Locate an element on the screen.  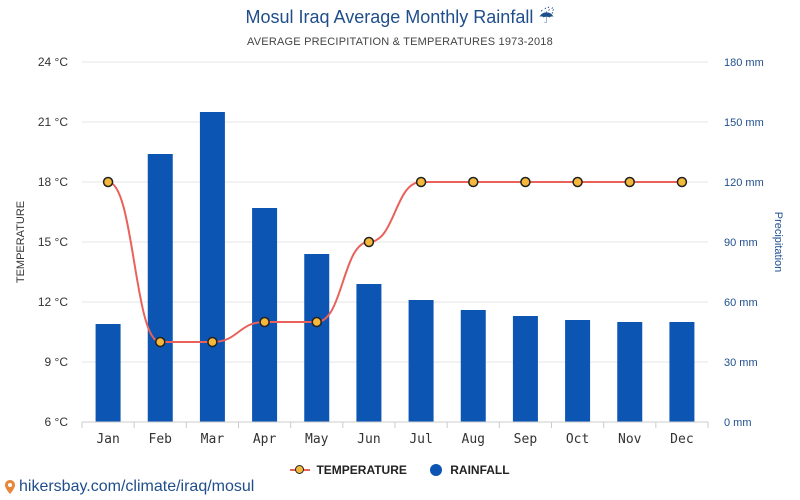
rainfall-bar-dec is located at coordinates (682, 372).